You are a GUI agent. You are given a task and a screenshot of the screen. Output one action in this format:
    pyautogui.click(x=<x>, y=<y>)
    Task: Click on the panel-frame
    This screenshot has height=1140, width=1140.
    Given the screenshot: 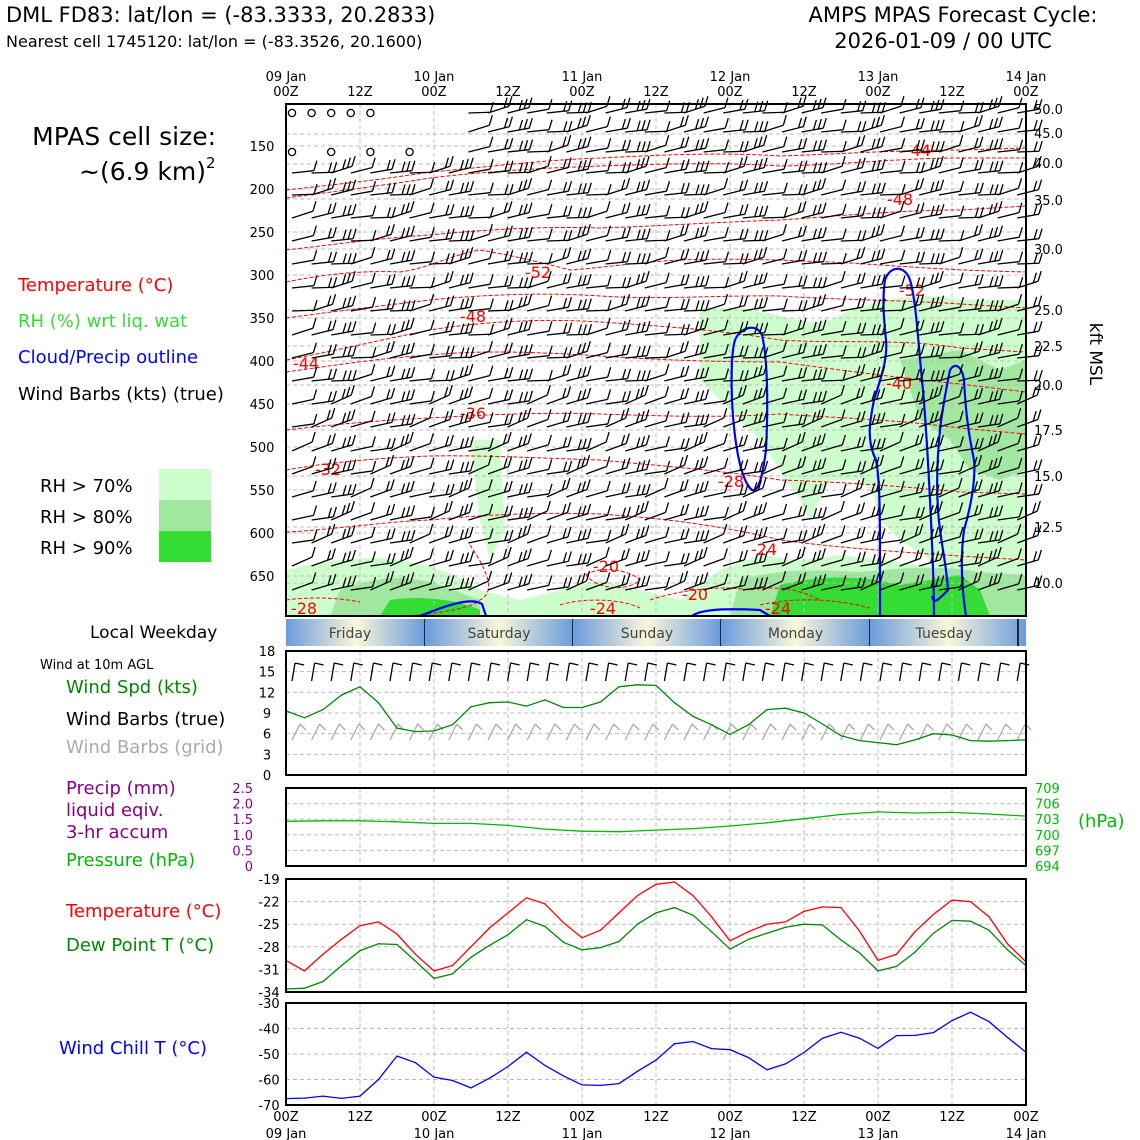 What is the action you would take?
    pyautogui.click(x=656, y=1054)
    